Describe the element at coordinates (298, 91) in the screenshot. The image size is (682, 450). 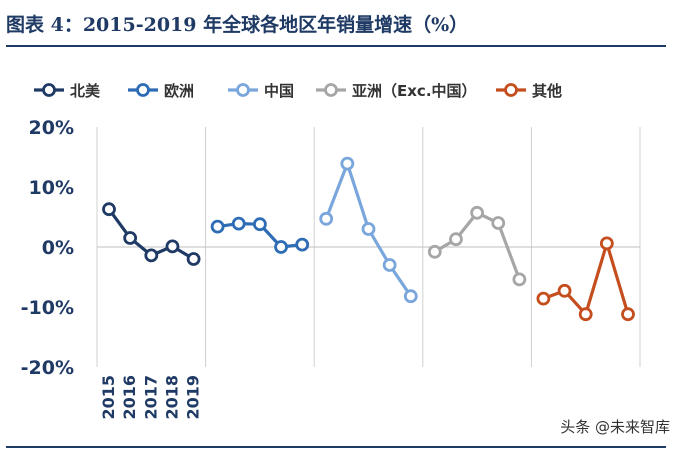
I see `legend: 北美 欧洲 中国 亚洲（Exc.中国） 其他` at that location.